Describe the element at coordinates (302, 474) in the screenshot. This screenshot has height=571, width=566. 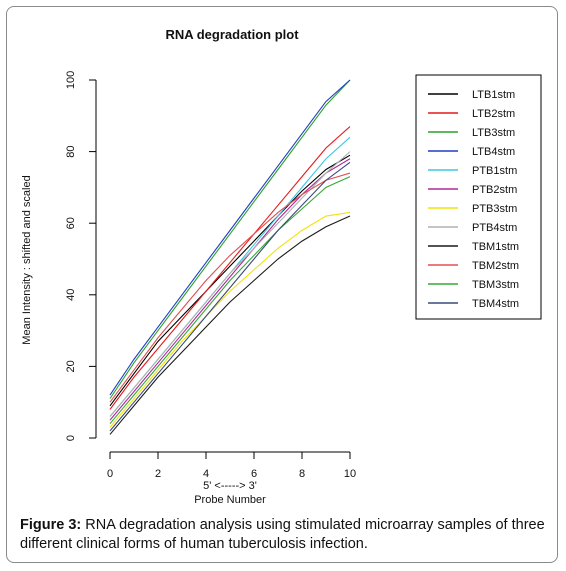
I see `x-tick-label-8: 8` at that location.